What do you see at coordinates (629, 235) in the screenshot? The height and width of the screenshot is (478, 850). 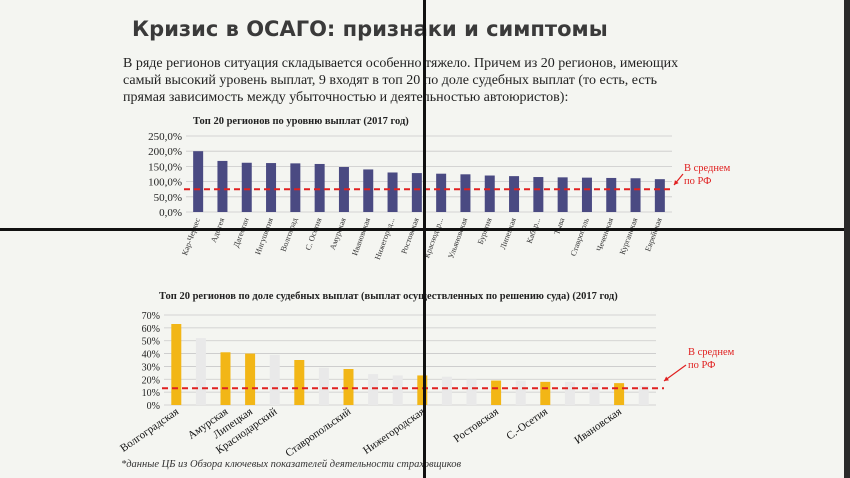 I see `chart2-category-label: Курганская` at bounding box center [629, 235].